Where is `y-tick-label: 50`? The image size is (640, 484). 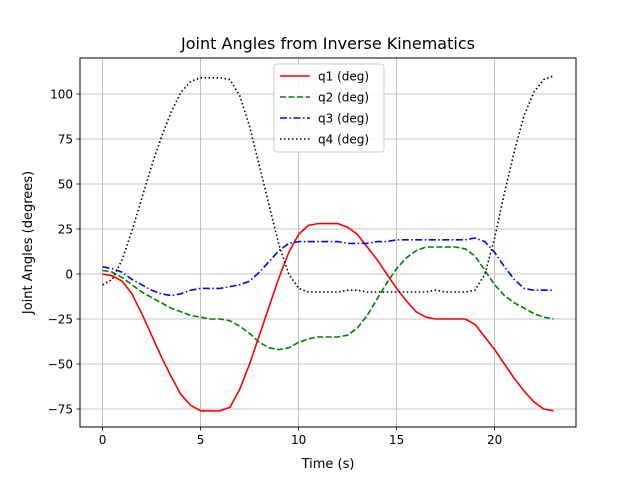
y-tick-label: 50 is located at coordinates (65, 185).